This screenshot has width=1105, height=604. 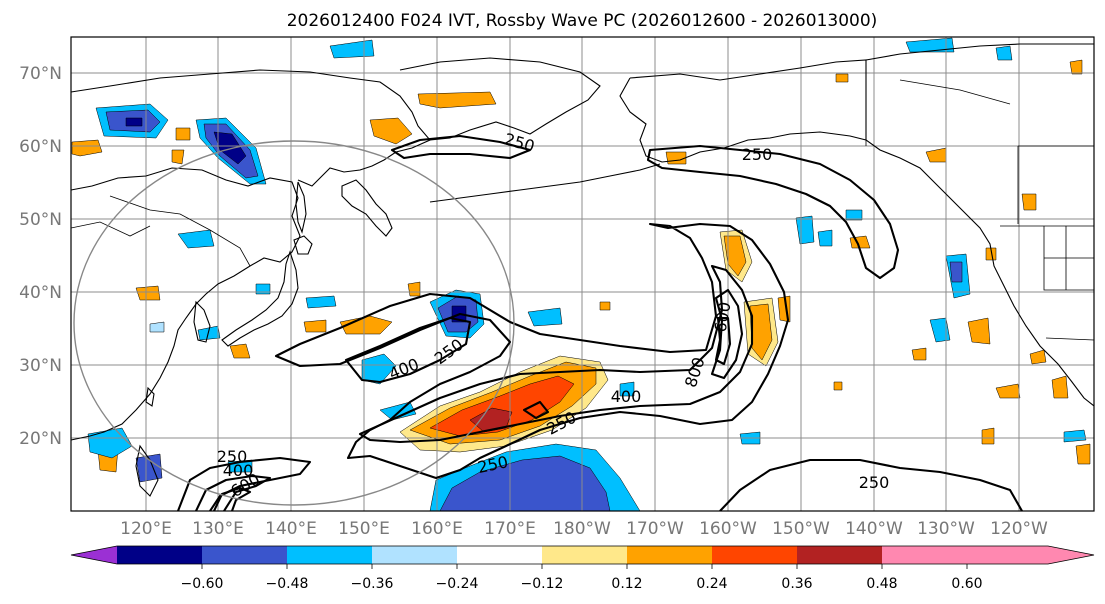 What do you see at coordinates (301, 207) in the screenshot?
I see `coastline-sakhalin` at bounding box center [301, 207].